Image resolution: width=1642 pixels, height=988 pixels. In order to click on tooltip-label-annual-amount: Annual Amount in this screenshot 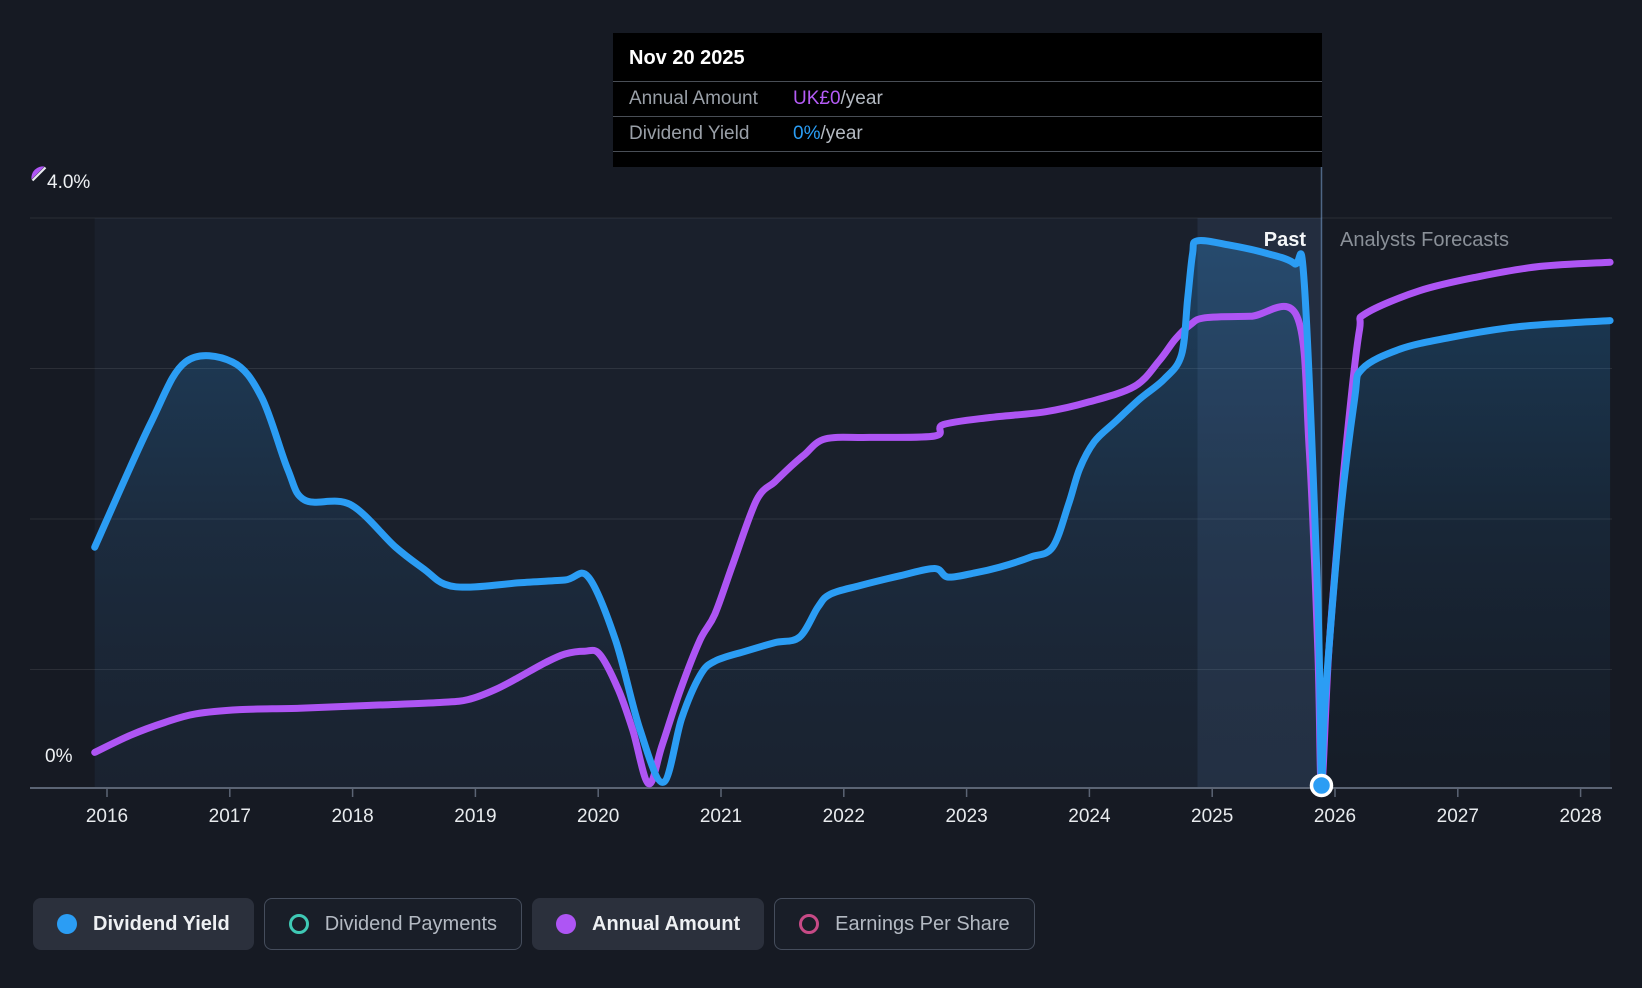, I will do `click(693, 98)`.